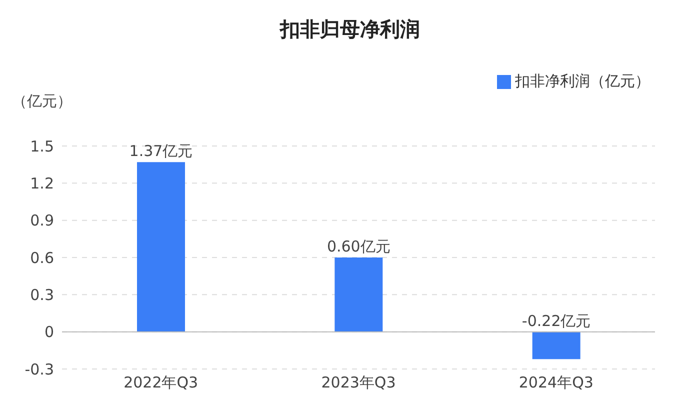  I want to click on x-tick-label: 2023年Q3, so click(358, 383).